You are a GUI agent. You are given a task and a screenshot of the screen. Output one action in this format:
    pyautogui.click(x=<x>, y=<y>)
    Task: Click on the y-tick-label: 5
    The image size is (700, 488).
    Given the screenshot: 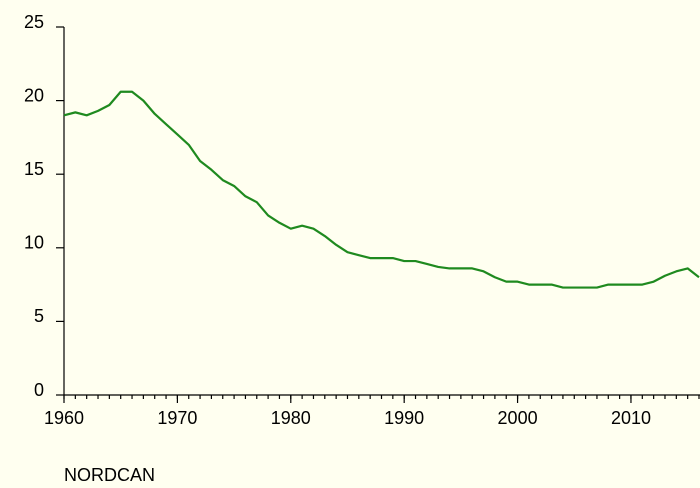 What is the action you would take?
    pyautogui.click(x=39, y=316)
    